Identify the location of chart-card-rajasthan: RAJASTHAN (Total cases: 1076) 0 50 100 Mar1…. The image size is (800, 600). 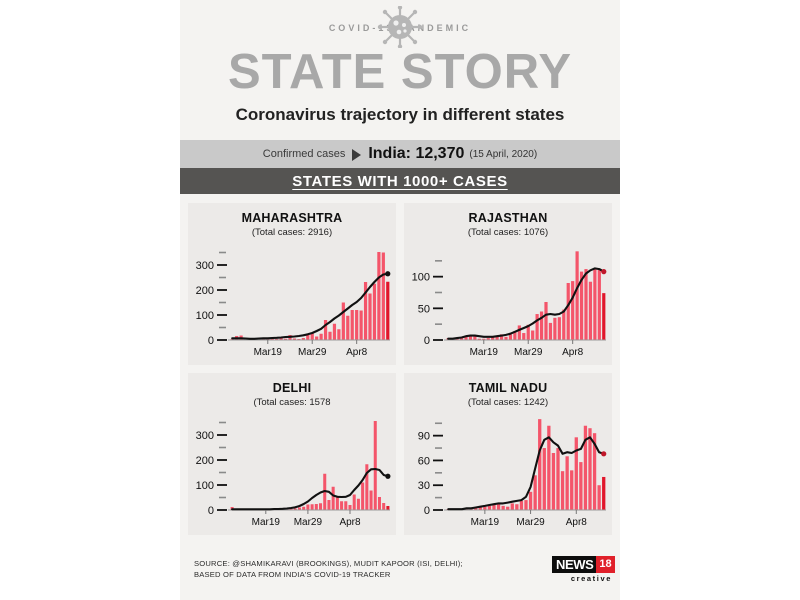
(508, 284).